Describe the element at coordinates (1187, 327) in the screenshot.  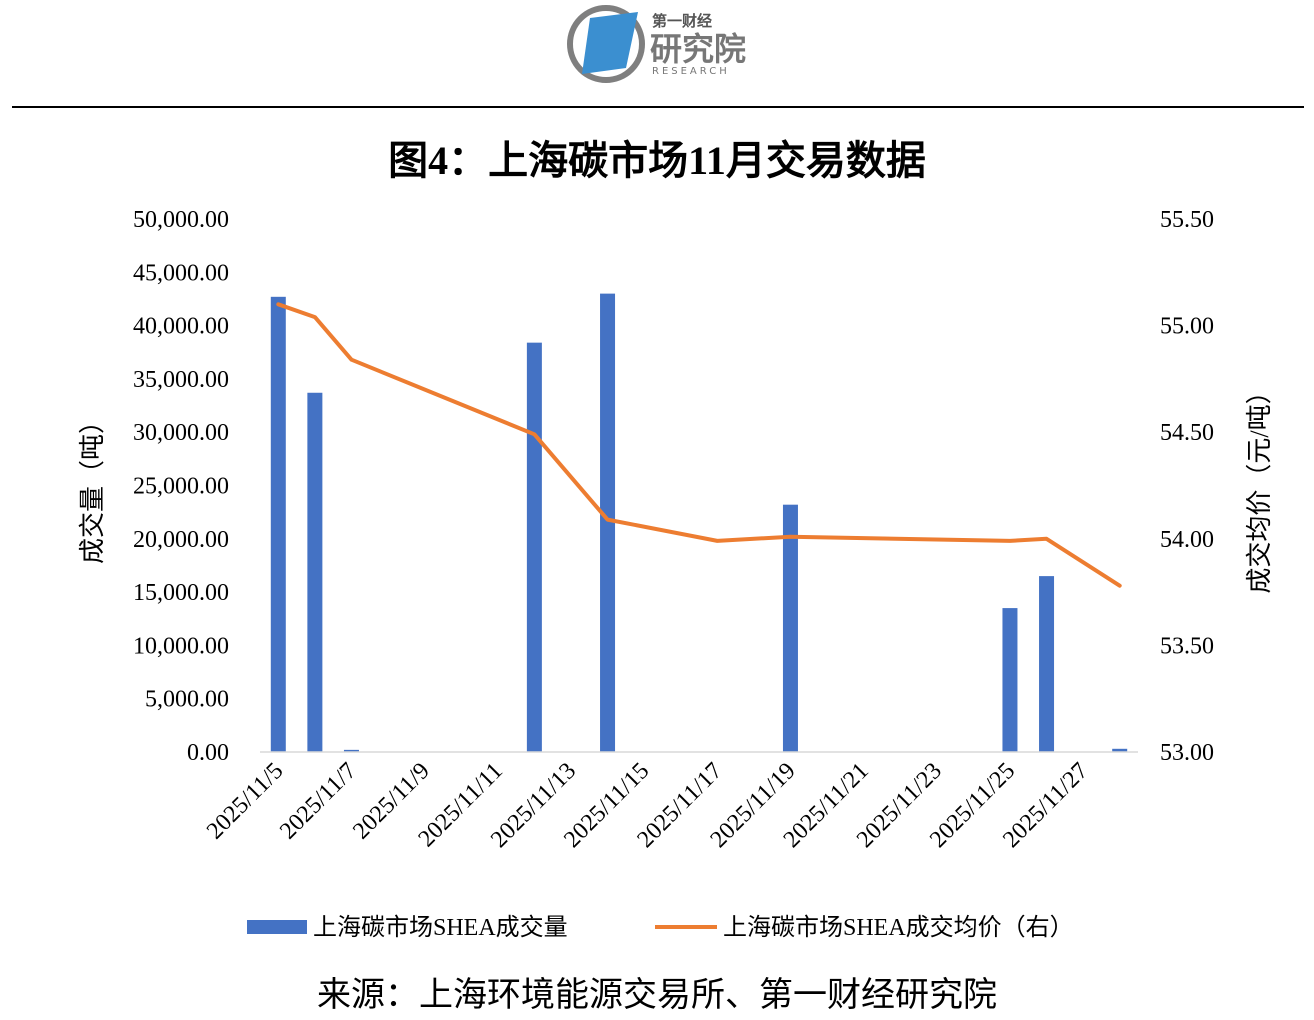
I see `right-tick-label: 55.00` at that location.